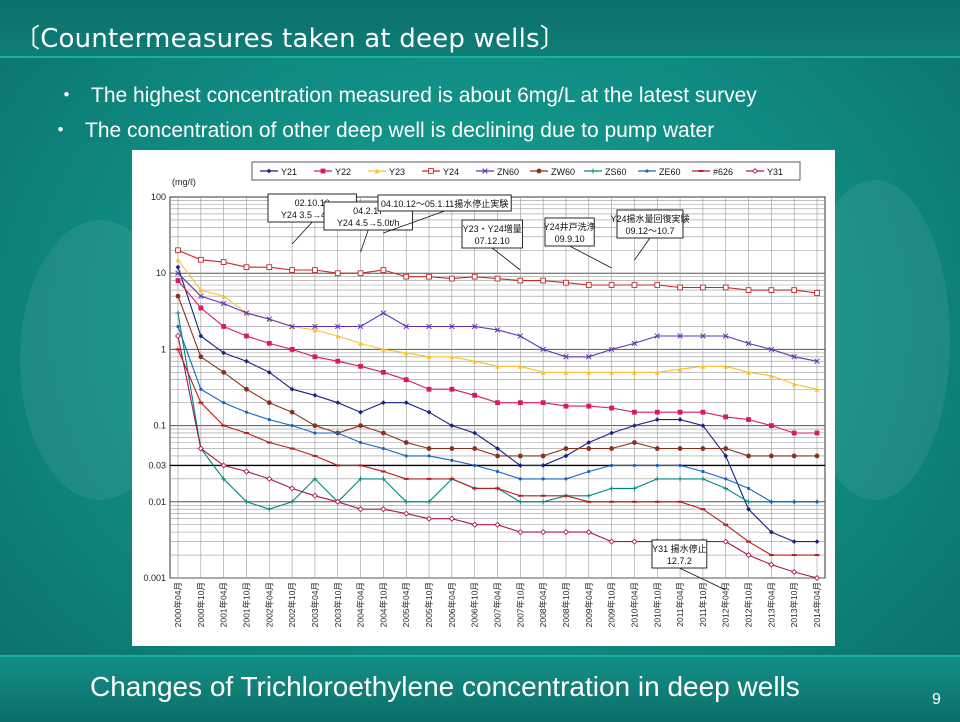 Image resolution: width=960 pixels, height=722 pixels. Describe the element at coordinates (163, 349) in the screenshot. I see `y-tick-label: 1` at that location.